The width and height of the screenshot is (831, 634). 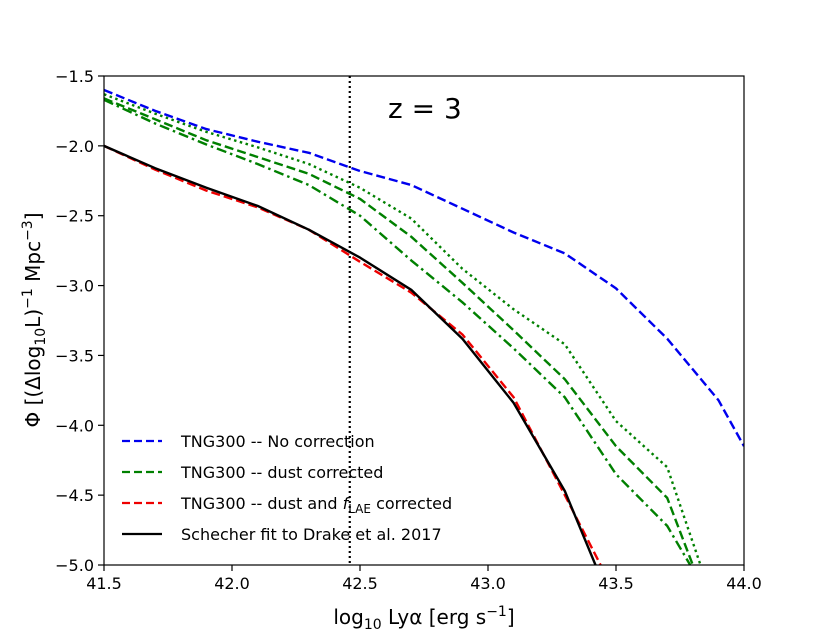 What do you see at coordinates (232, 583) in the screenshot?
I see `x-tick-label: 42.0` at bounding box center [232, 583].